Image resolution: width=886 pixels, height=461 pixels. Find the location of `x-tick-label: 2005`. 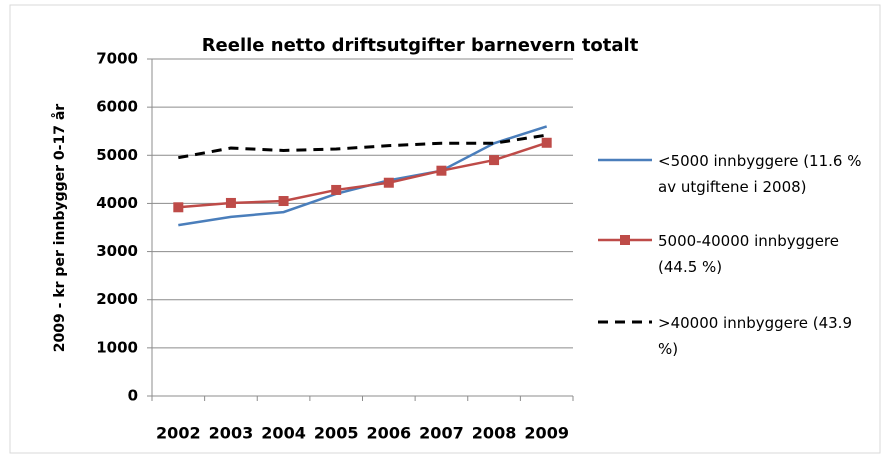

x-tick-label: 2005 is located at coordinates (336, 433).